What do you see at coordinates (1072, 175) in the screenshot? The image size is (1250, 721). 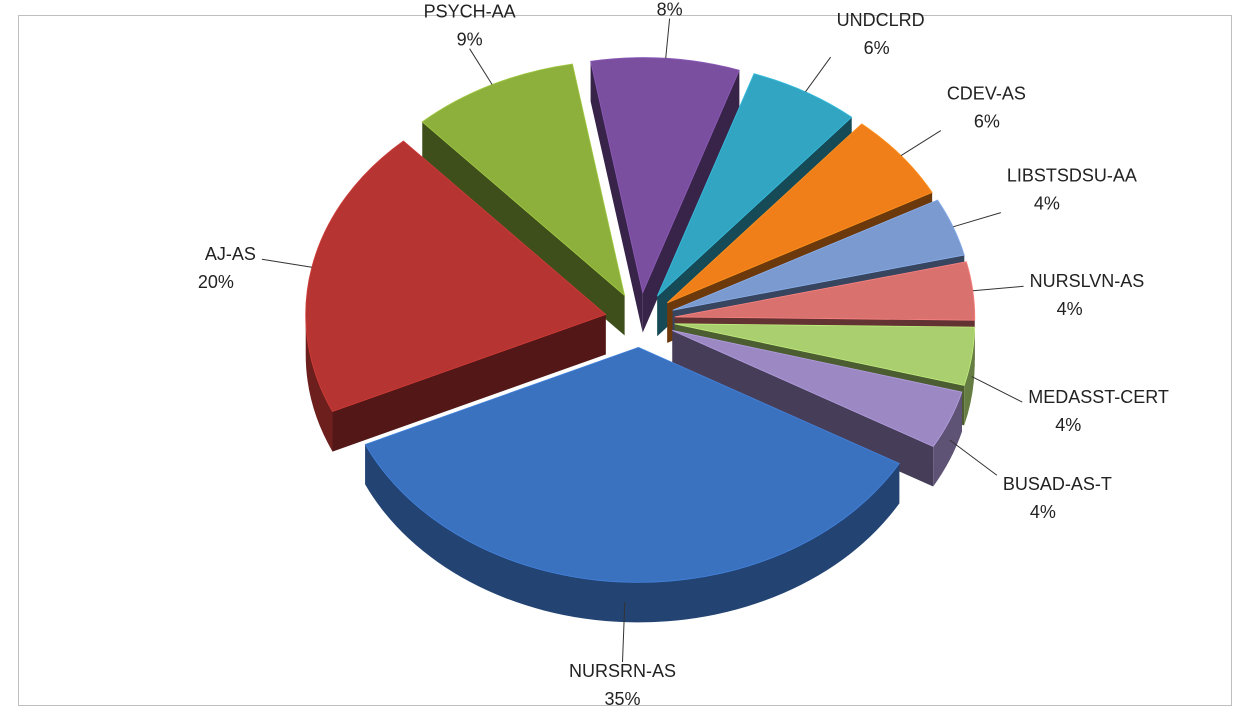 I see `slice-label: LIBSTSDSU-AA` at bounding box center [1072, 175].